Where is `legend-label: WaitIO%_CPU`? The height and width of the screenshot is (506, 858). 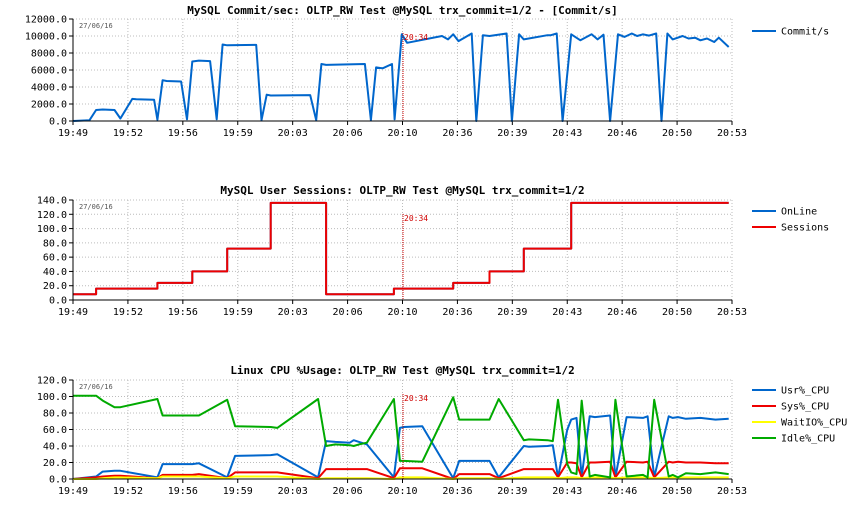
legend-label: WaitIO%_CPU is located at coordinates (814, 423).